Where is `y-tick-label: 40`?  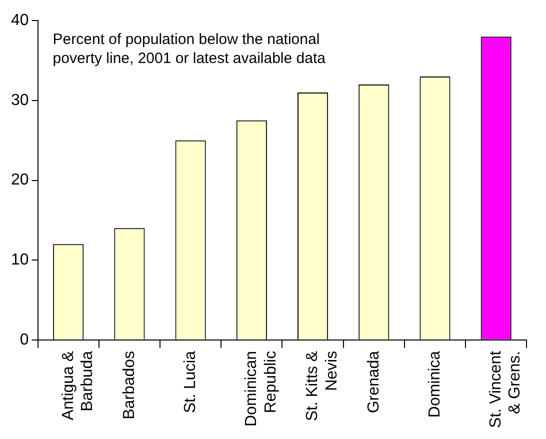 y-tick-label: 40 is located at coordinates (20, 21).